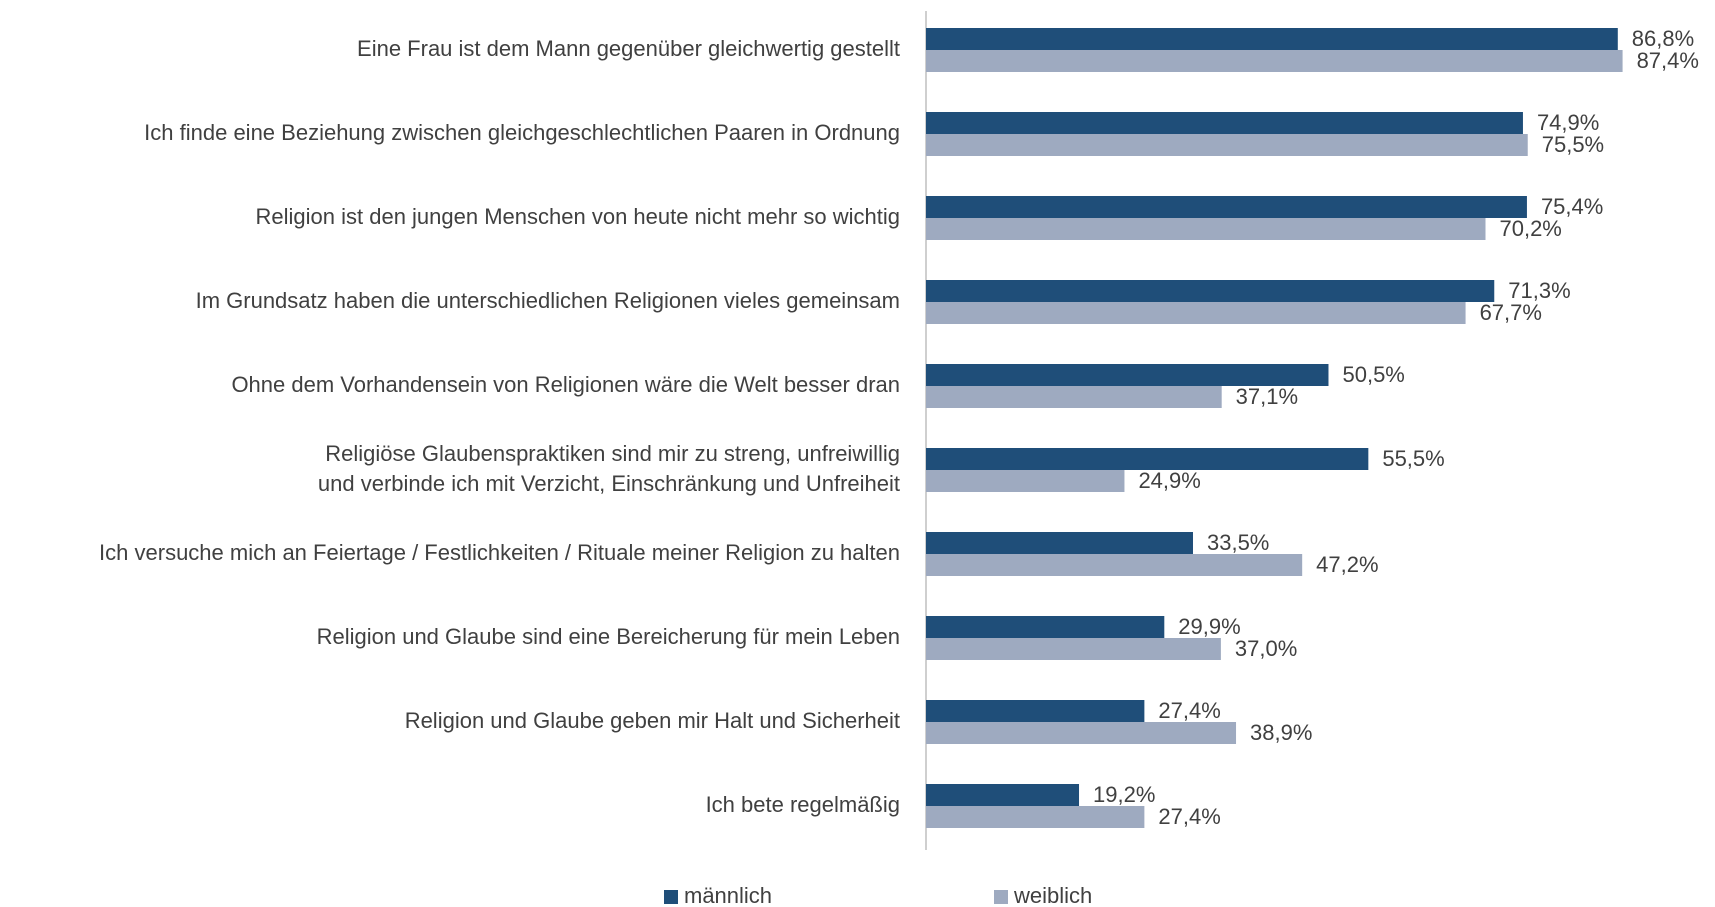  Describe the element at coordinates (1413, 458) in the screenshot. I see `data-label: 55,5%` at that location.